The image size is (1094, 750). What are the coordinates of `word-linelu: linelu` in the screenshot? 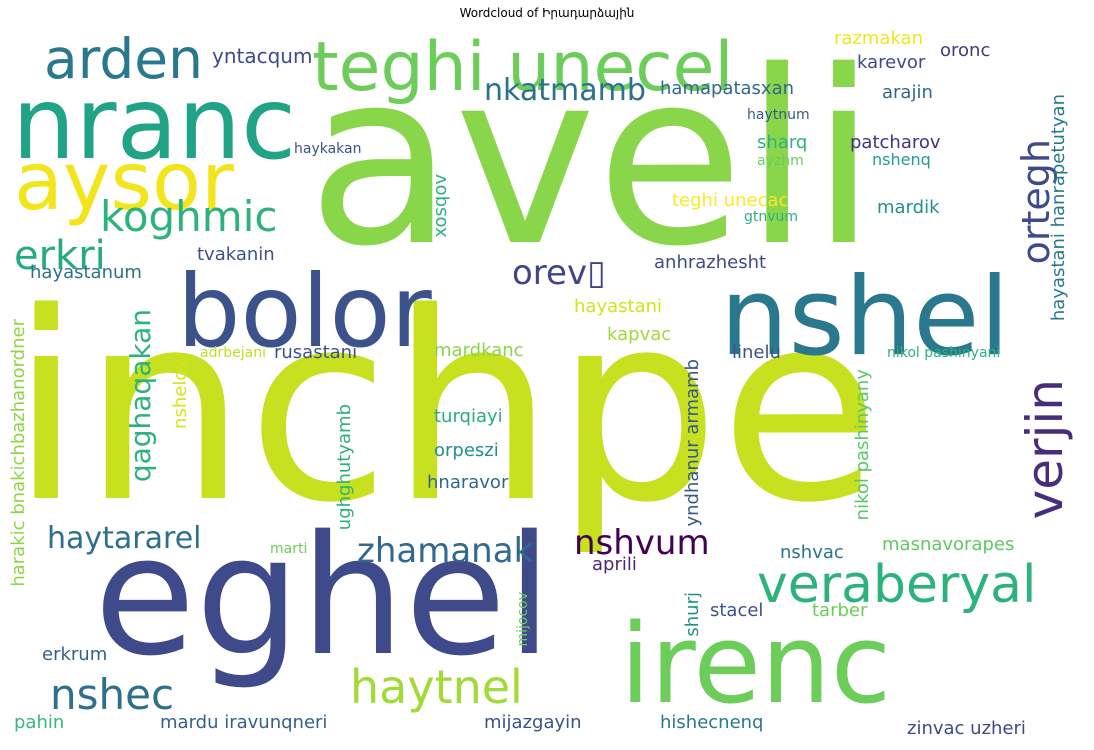 It's located at (756, 352).